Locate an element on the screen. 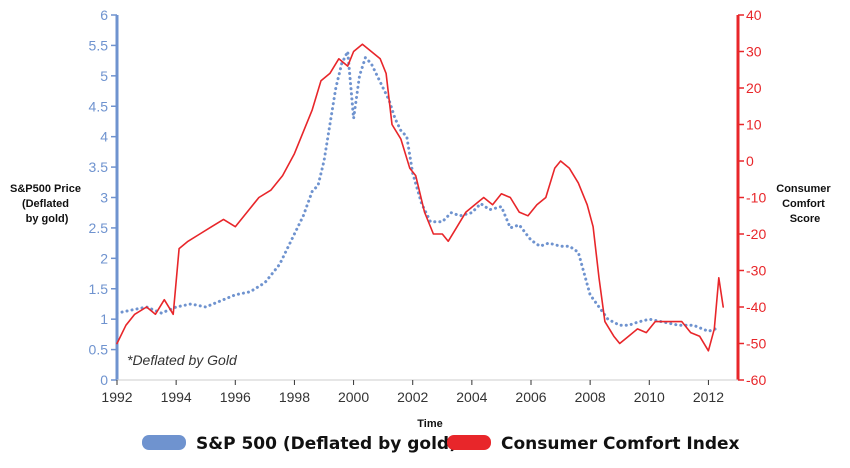 The width and height of the screenshot is (850, 468). x-tick-label: 2012 is located at coordinates (708, 397).